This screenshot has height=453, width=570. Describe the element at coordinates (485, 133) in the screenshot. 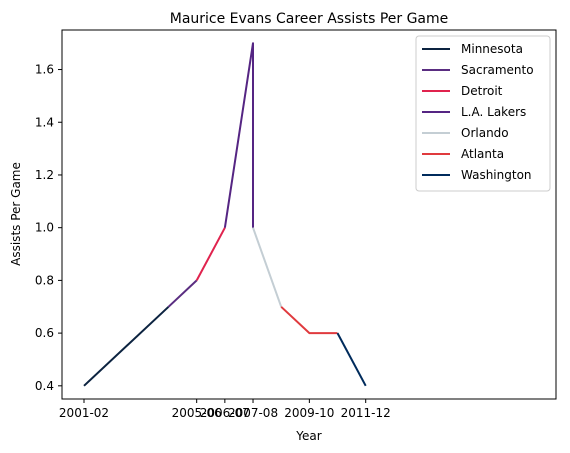

I see `legend-entry: Orlando` at that location.